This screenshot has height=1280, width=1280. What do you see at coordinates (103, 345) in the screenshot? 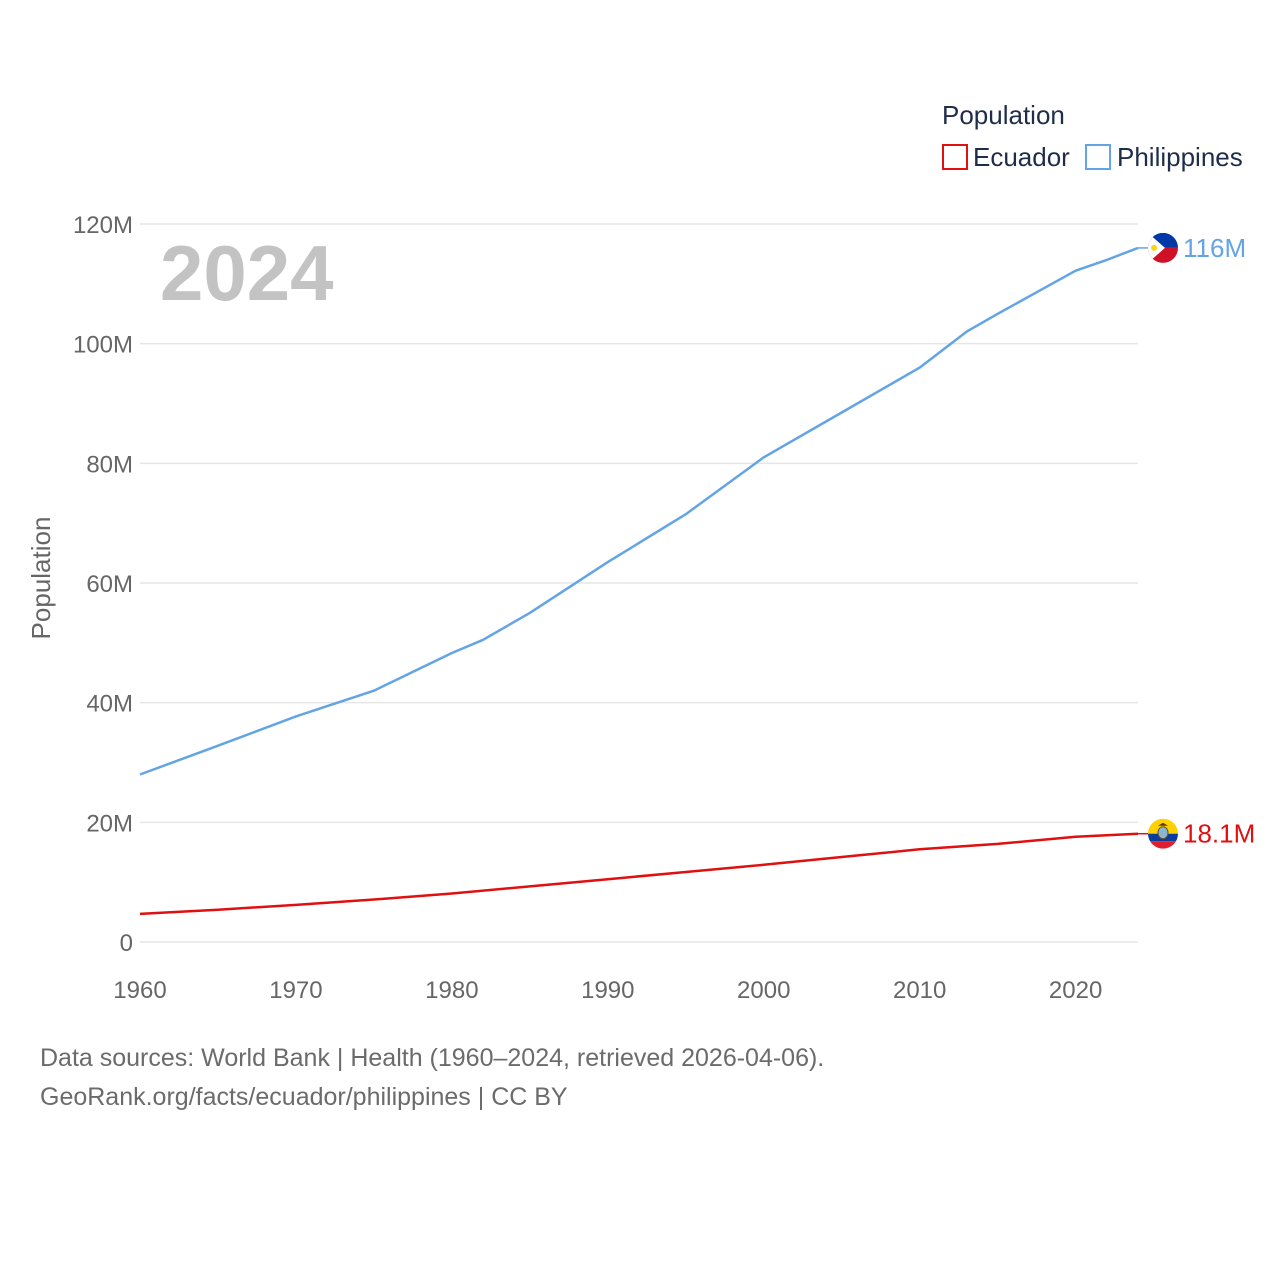
I see `y-tick-label: 100M` at bounding box center [103, 345].